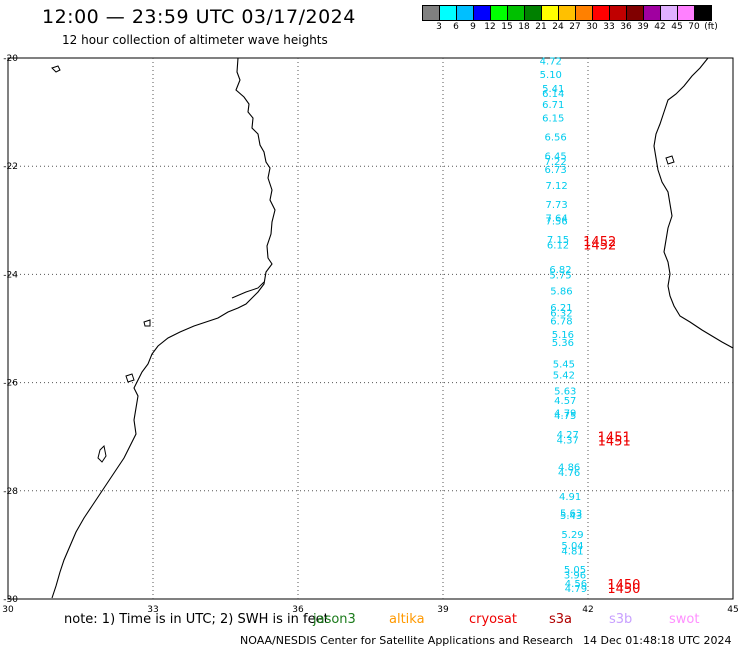 The image size is (740, 650). Describe the element at coordinates (564, 375) in the screenshot. I see `wave-height-value: 5.42` at that location.